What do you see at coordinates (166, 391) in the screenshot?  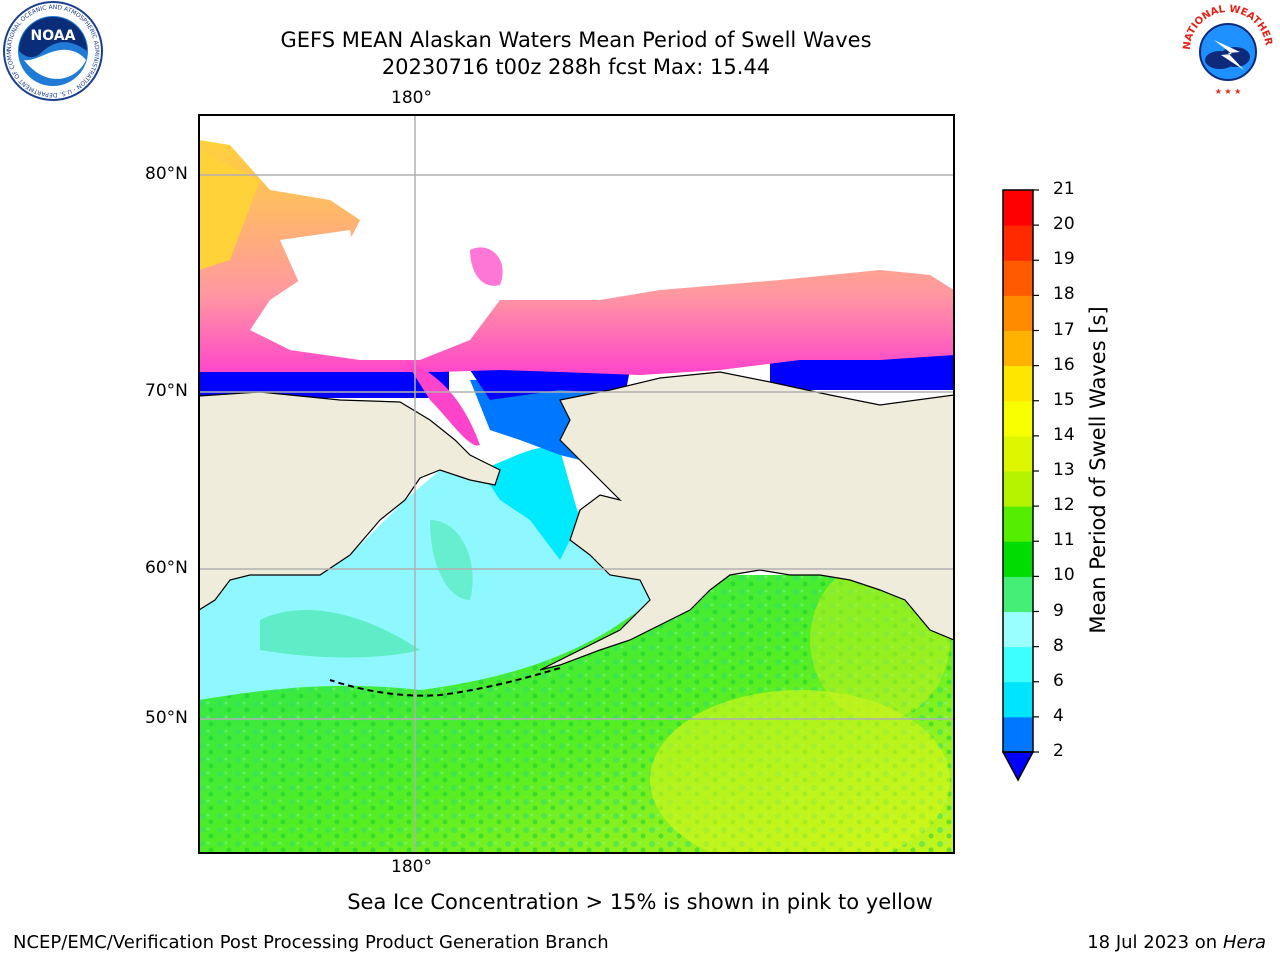 I see `lat-label-70: 70°N` at bounding box center [166, 391].